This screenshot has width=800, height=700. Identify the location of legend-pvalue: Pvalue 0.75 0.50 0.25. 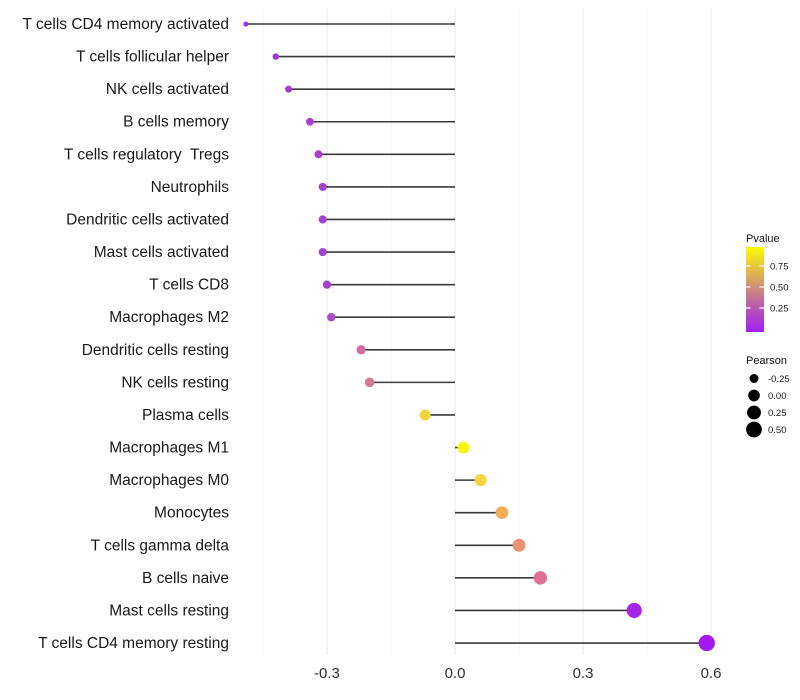
(767, 282).